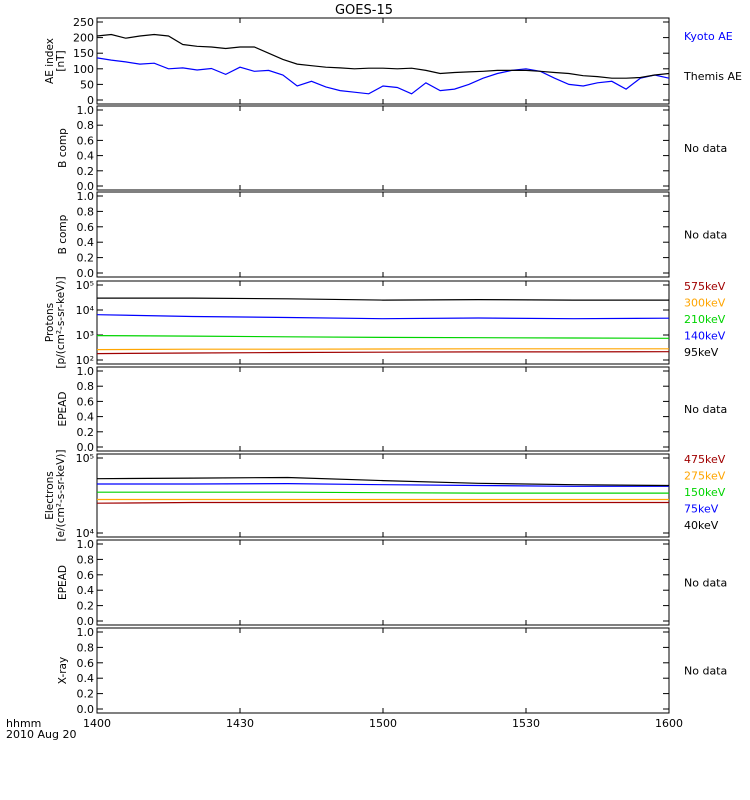 This screenshot has width=750, height=800. I want to click on x-tick-label: 1530, so click(526, 723).